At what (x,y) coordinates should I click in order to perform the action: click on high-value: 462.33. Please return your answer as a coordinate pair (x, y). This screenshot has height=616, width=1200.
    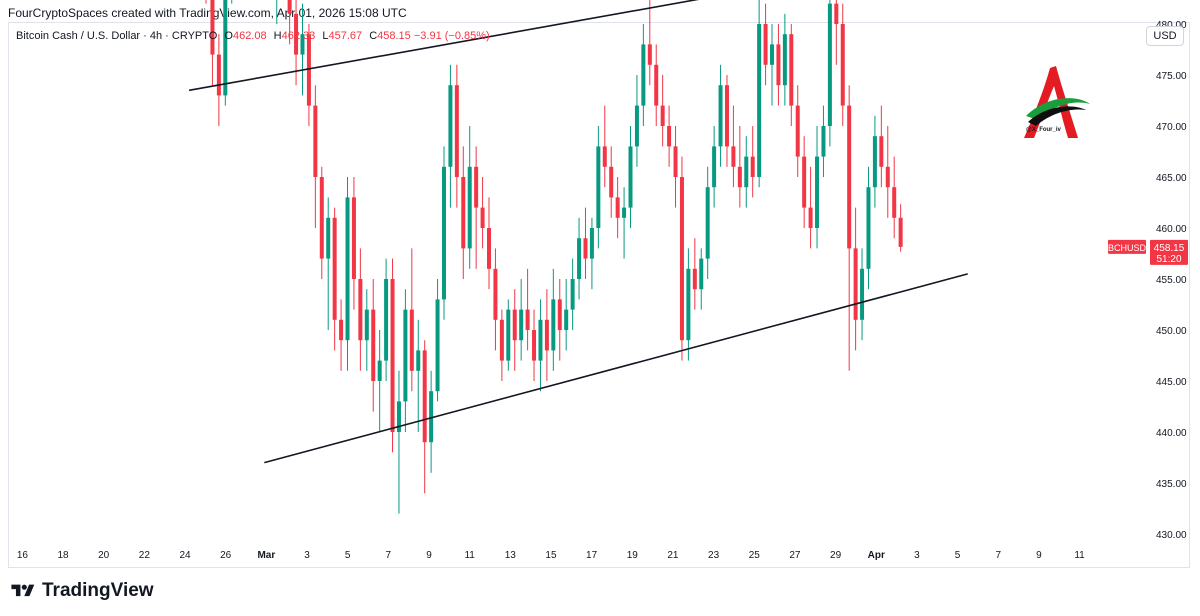
    Looking at the image, I should click on (298, 36).